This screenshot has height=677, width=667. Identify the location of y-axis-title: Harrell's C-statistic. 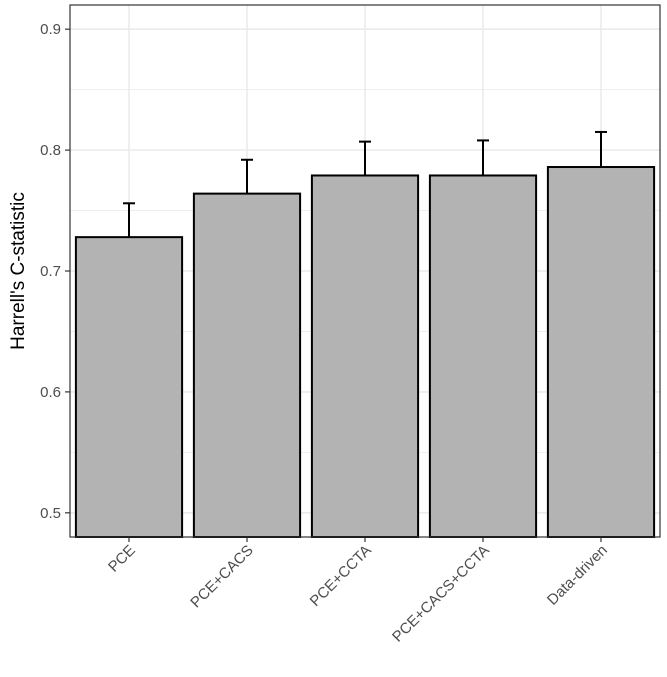
(18, 271).